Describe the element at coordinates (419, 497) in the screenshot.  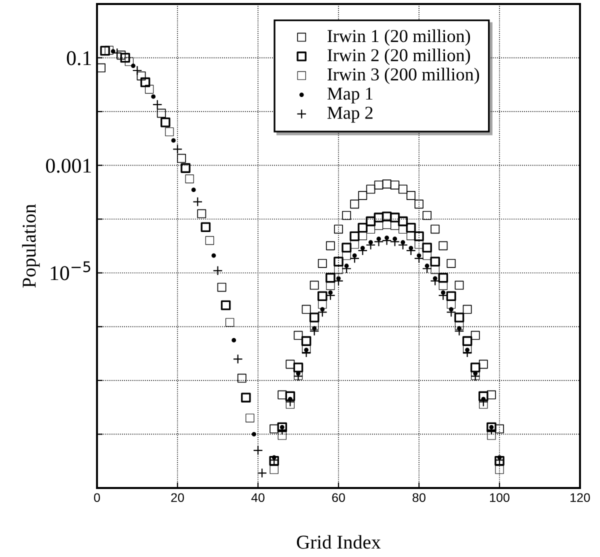
I see `x-tick-label: 80` at that location.